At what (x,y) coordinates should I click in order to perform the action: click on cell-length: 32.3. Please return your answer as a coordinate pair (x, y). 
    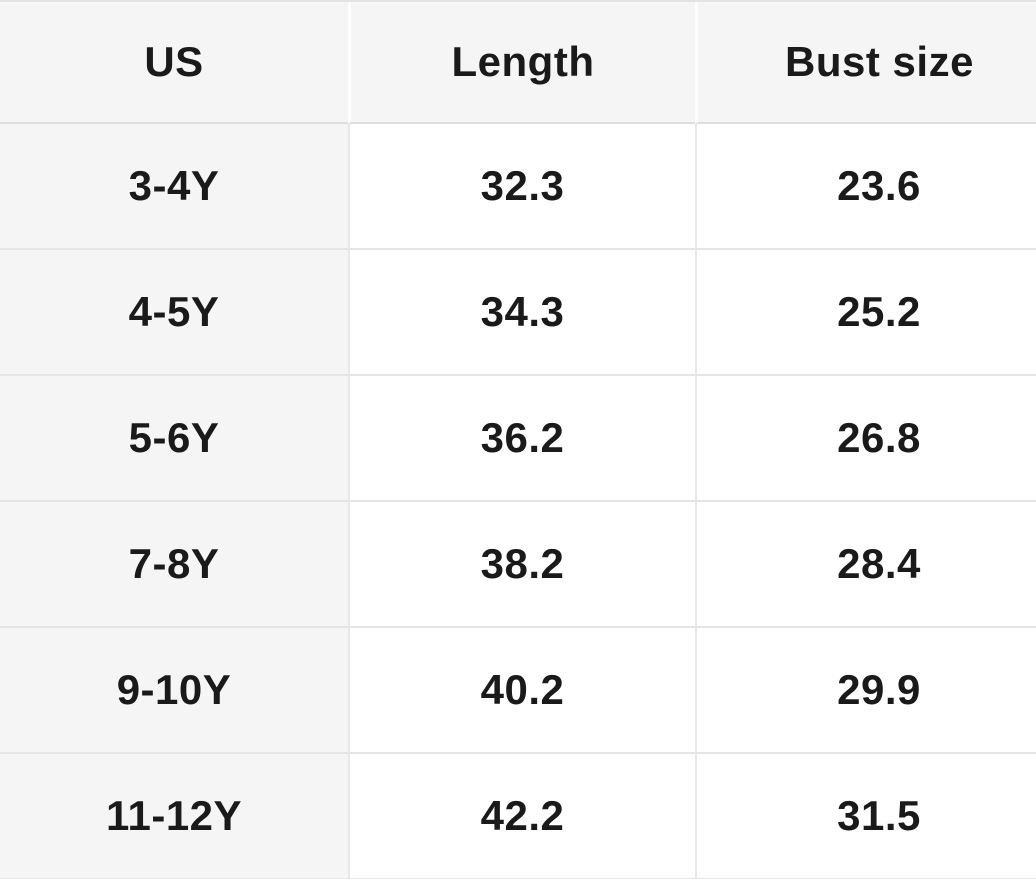
    Looking at the image, I should click on (521, 187).